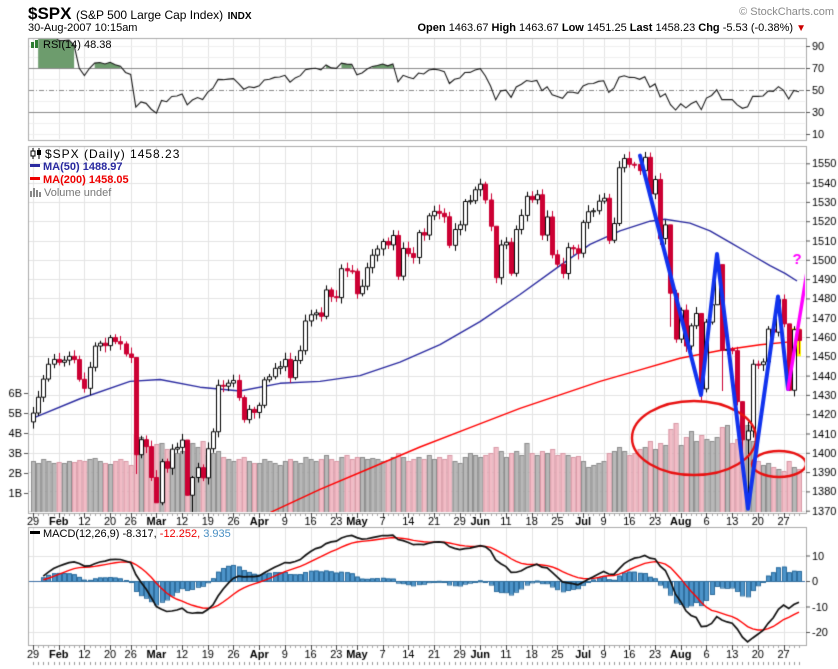  What do you see at coordinates (468, 28) in the screenshot?
I see `open-value: 1463.67` at bounding box center [468, 28].